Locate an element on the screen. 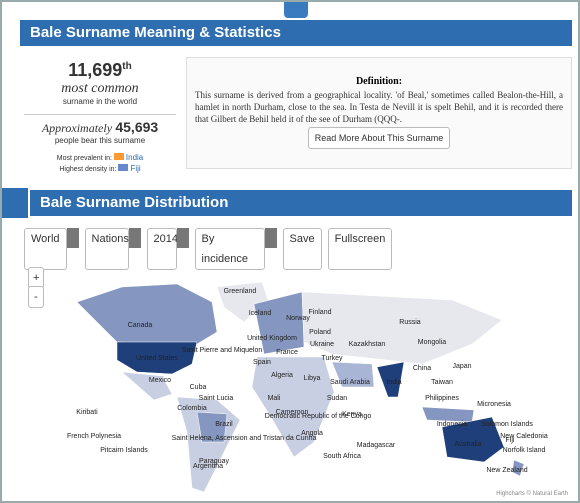 This screenshot has width=580, height=503. rank-caption: most common is located at coordinates (100, 88).